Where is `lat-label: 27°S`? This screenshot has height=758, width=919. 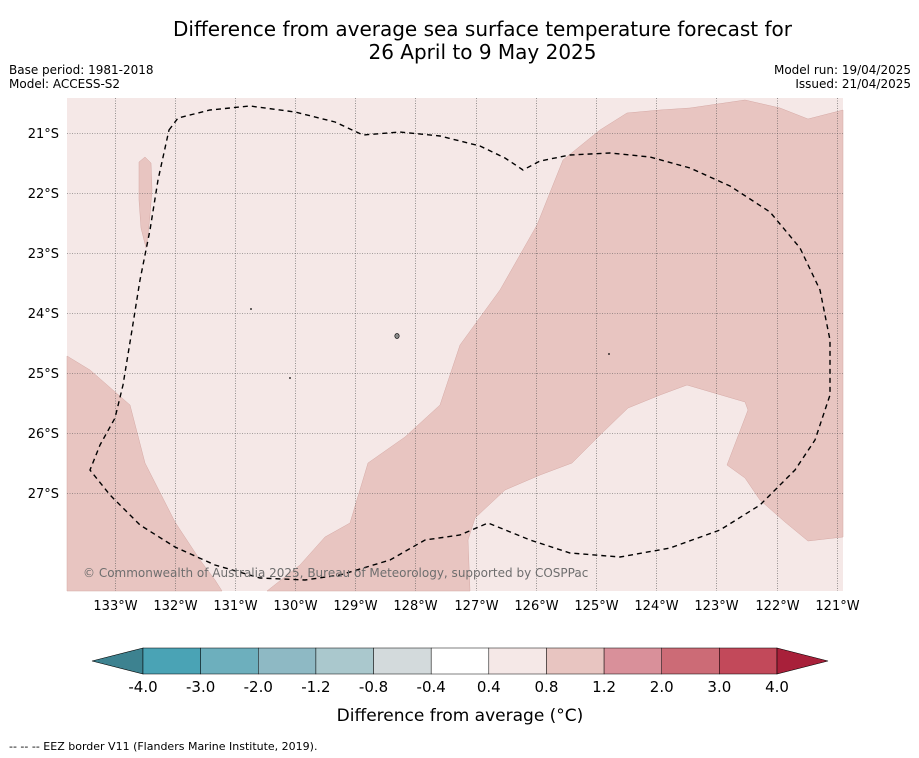 lat-label: 27°S is located at coordinates (43, 494).